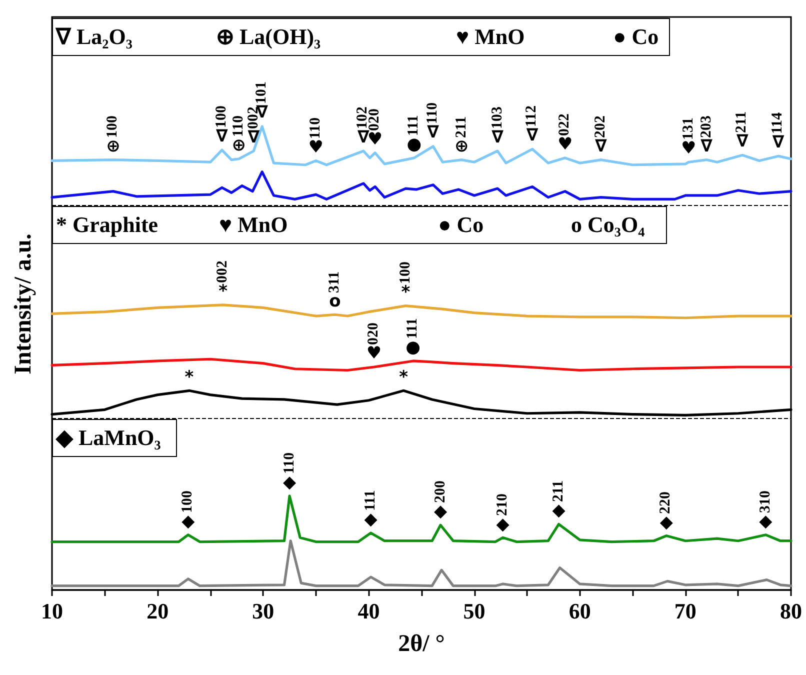 This screenshot has width=806, height=675. Describe the element at coordinates (532, 125) in the screenshot. I see `annotation: ∇112` at that location.